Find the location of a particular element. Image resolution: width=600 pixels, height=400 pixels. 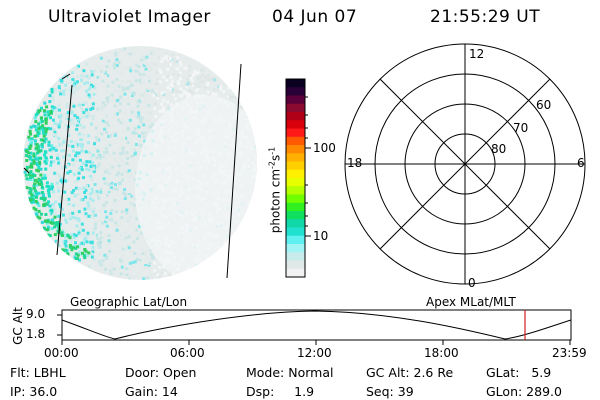

polar-label-18: 18 is located at coordinates (355, 163).